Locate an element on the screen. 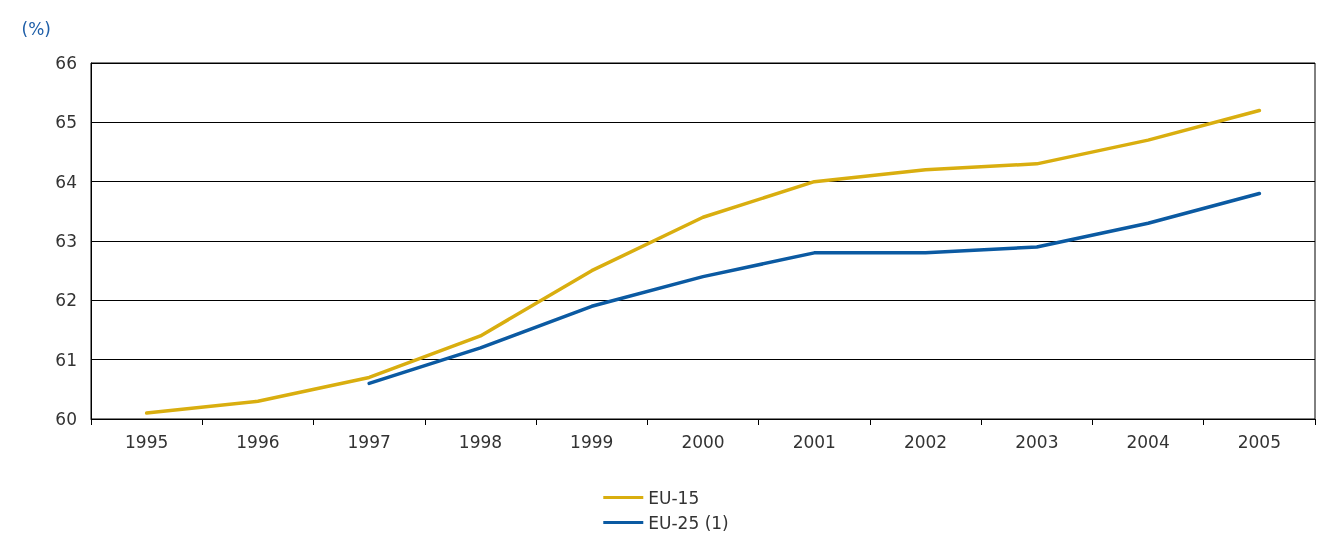 This screenshot has width=1332, height=544. x-tick-label: 2003 is located at coordinates (1037, 441).